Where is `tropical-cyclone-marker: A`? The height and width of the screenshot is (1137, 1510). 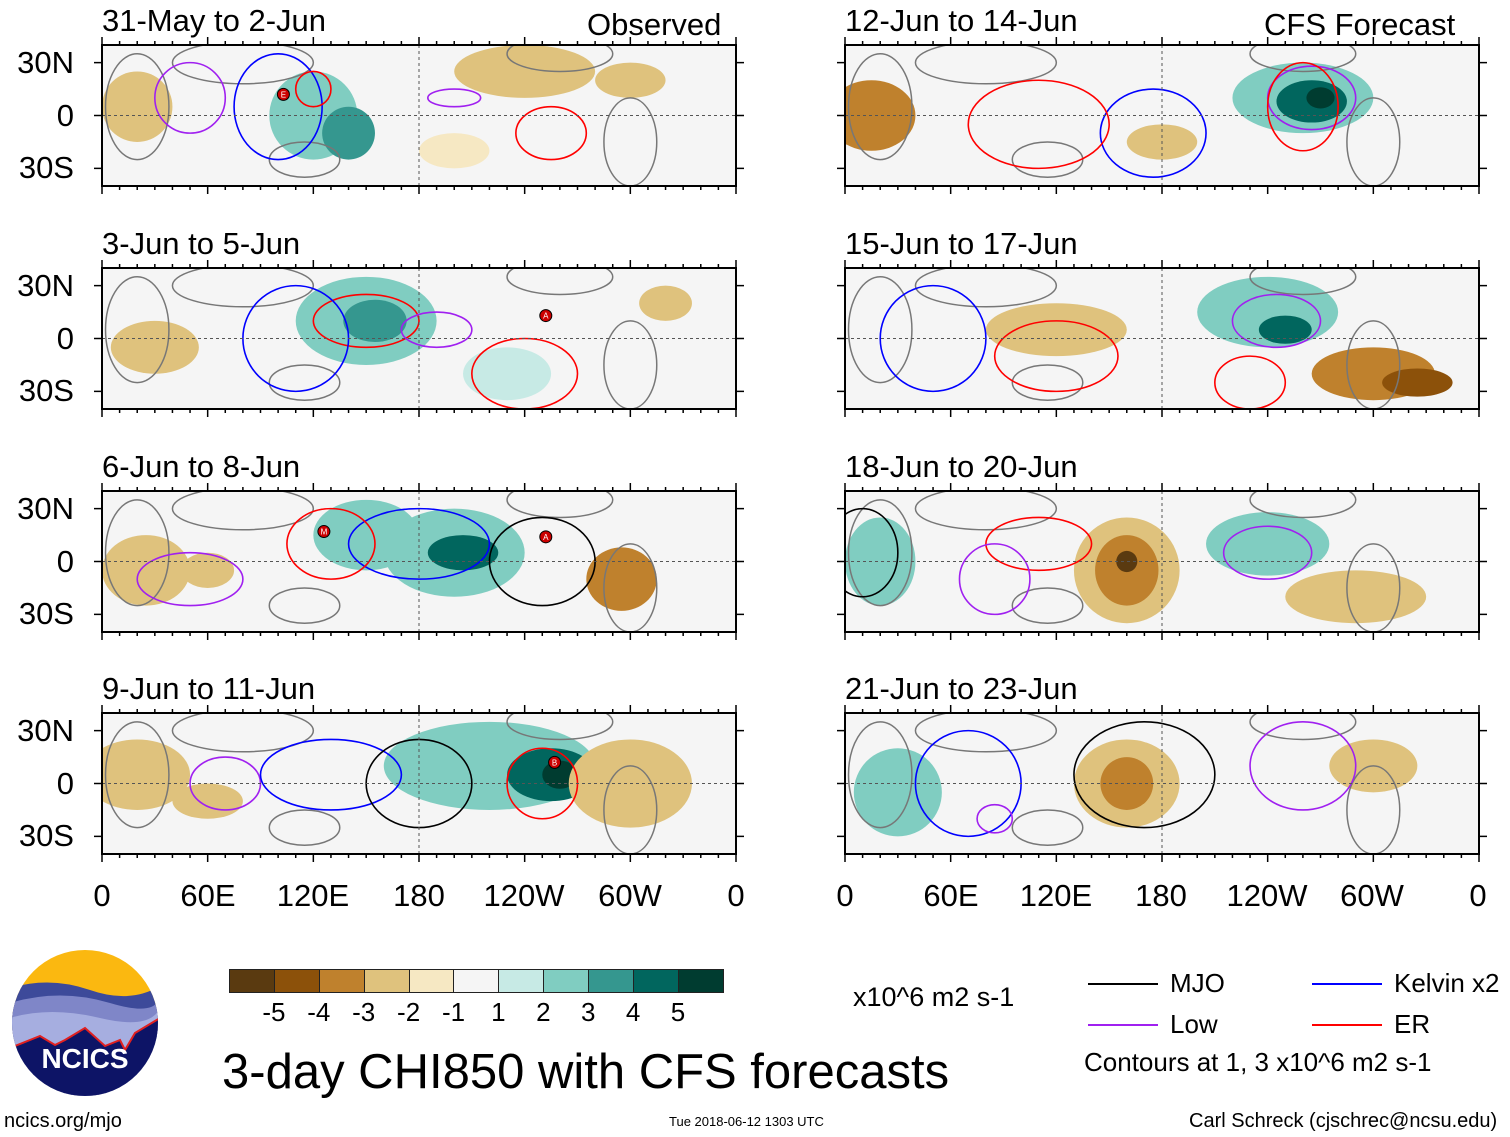
tropical-cyclone-marker: A is located at coordinates (546, 537).